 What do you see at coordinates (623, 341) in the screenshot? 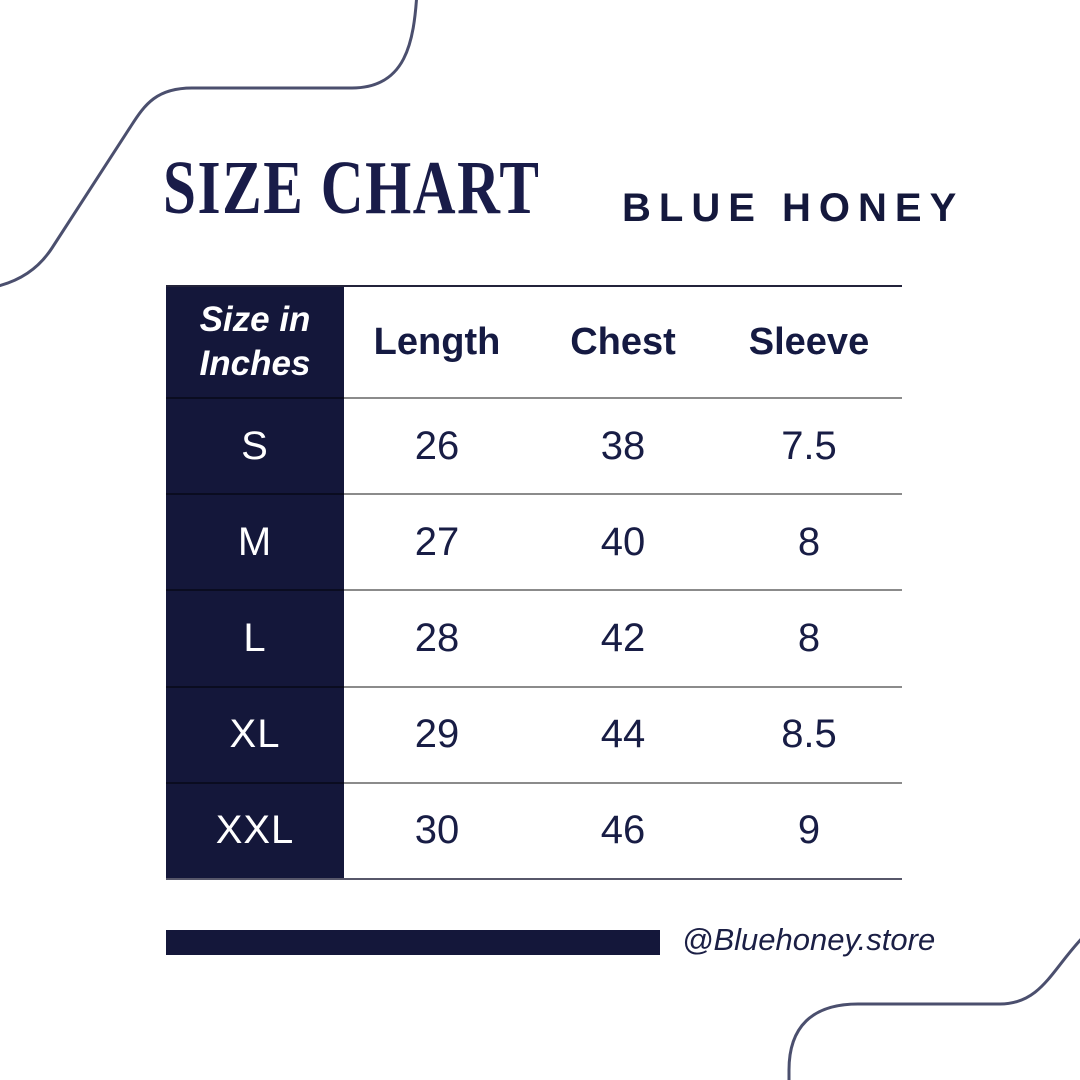
I see `column-header-chest: Chest` at bounding box center [623, 341].